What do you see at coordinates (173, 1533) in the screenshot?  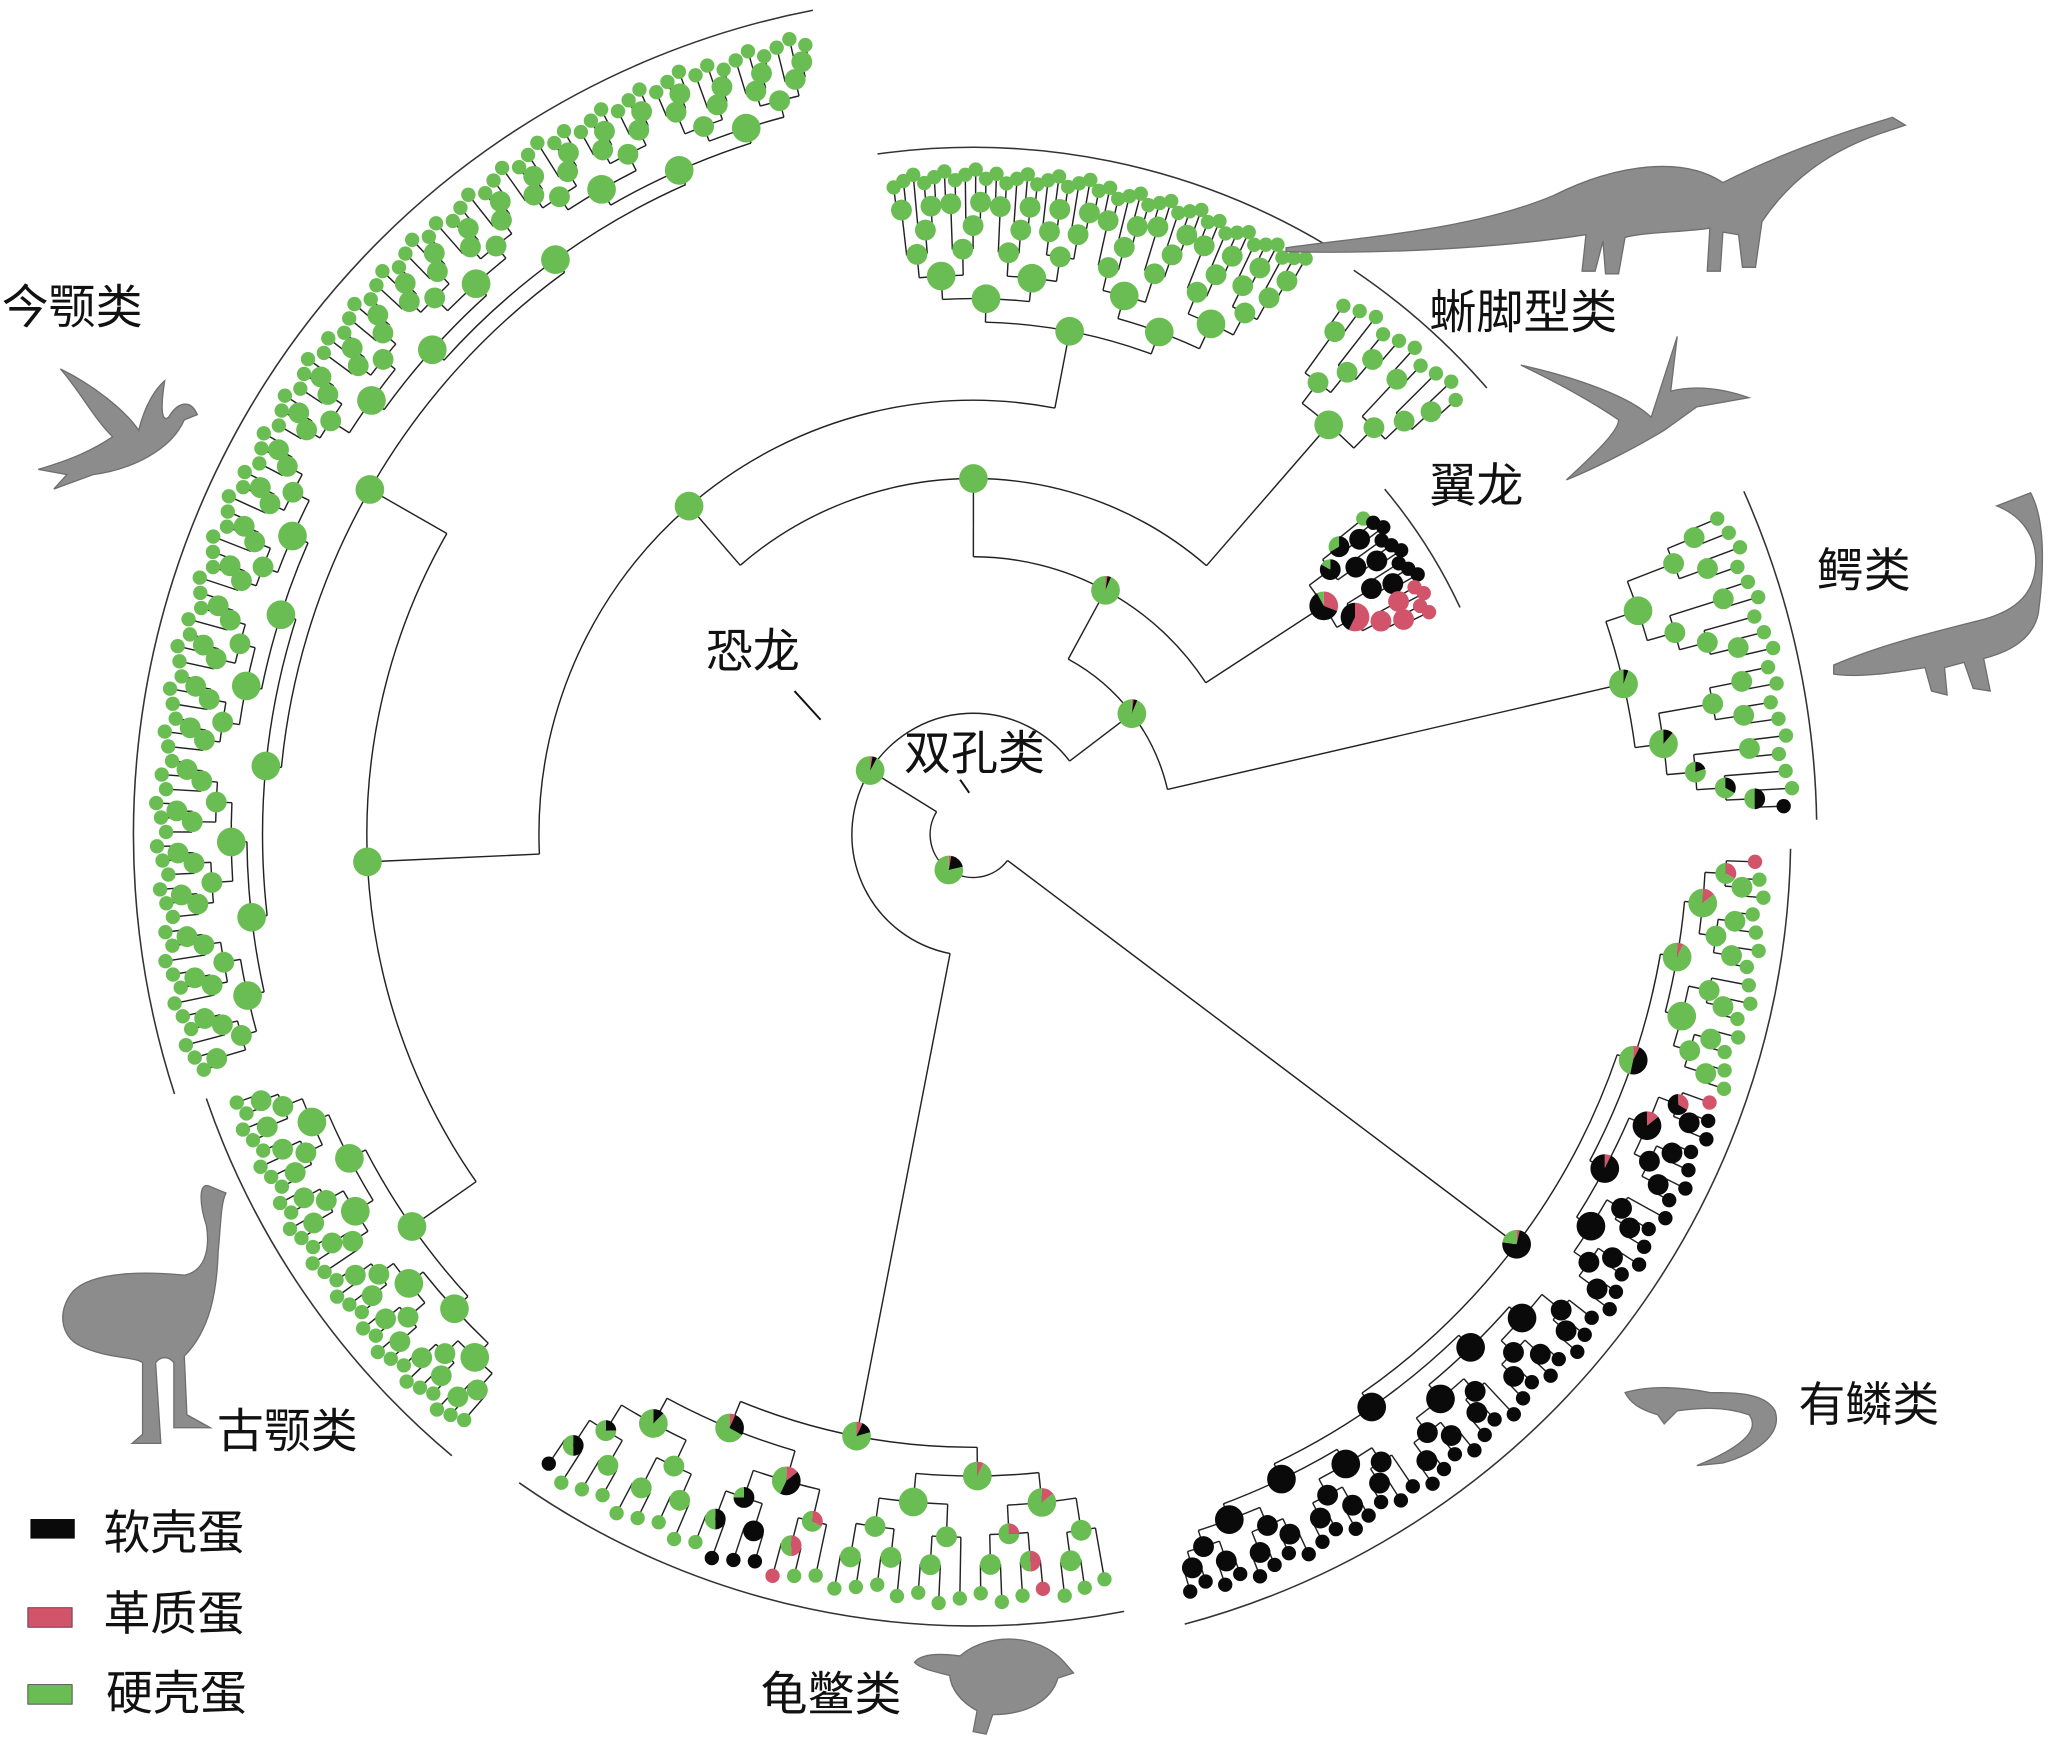 I see `legend-label-soft-shell: 软壳蛋` at bounding box center [173, 1533].